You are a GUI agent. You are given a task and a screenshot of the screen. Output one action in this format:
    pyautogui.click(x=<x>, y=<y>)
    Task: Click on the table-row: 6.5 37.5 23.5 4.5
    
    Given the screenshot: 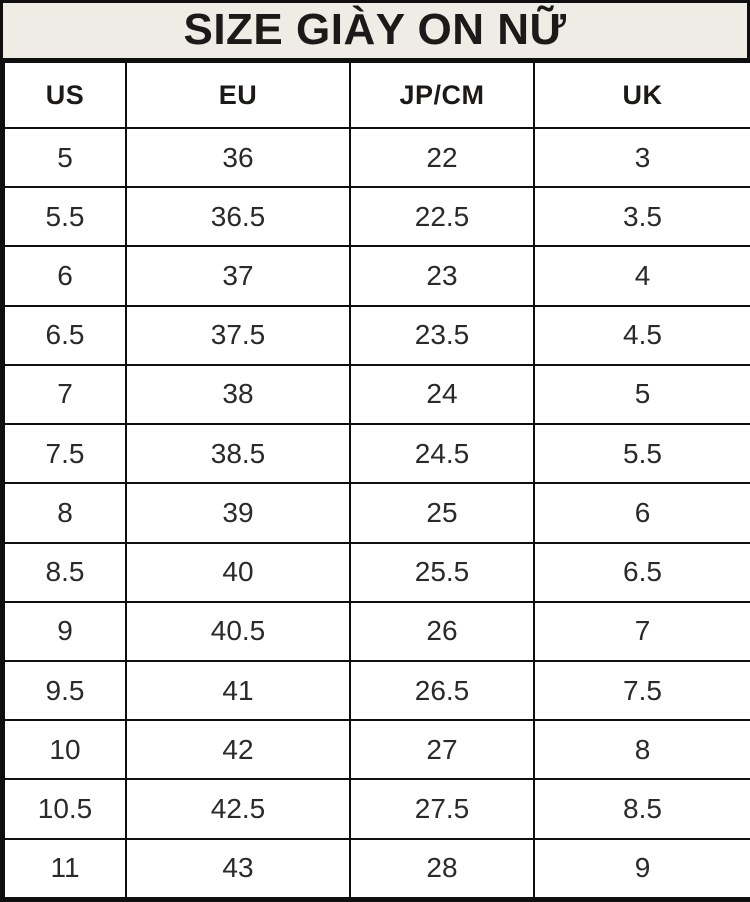 What is the action you would take?
    pyautogui.click(x=376, y=335)
    